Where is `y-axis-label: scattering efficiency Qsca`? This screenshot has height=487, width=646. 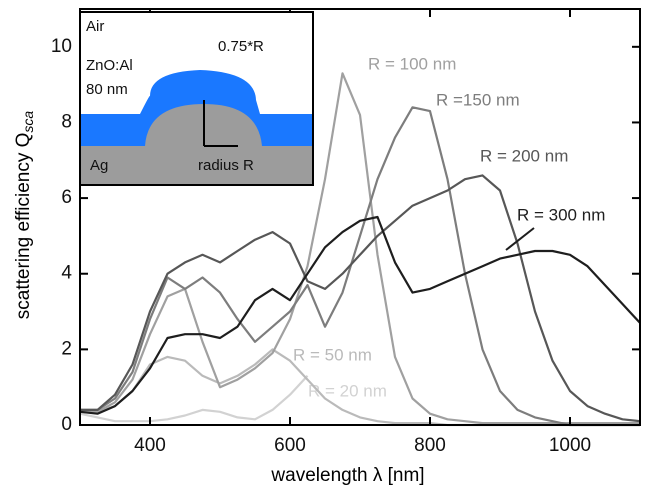 y-axis-label: scattering efficiency Qsca is located at coordinates (24, 215).